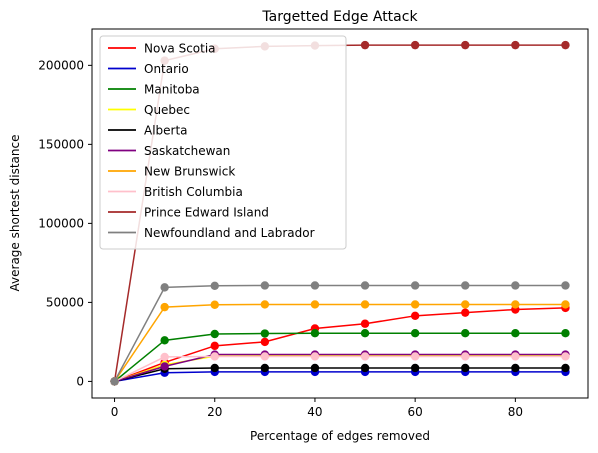  Describe the element at coordinates (166, 131) in the screenshot. I see `legend-label: Alberta` at that location.